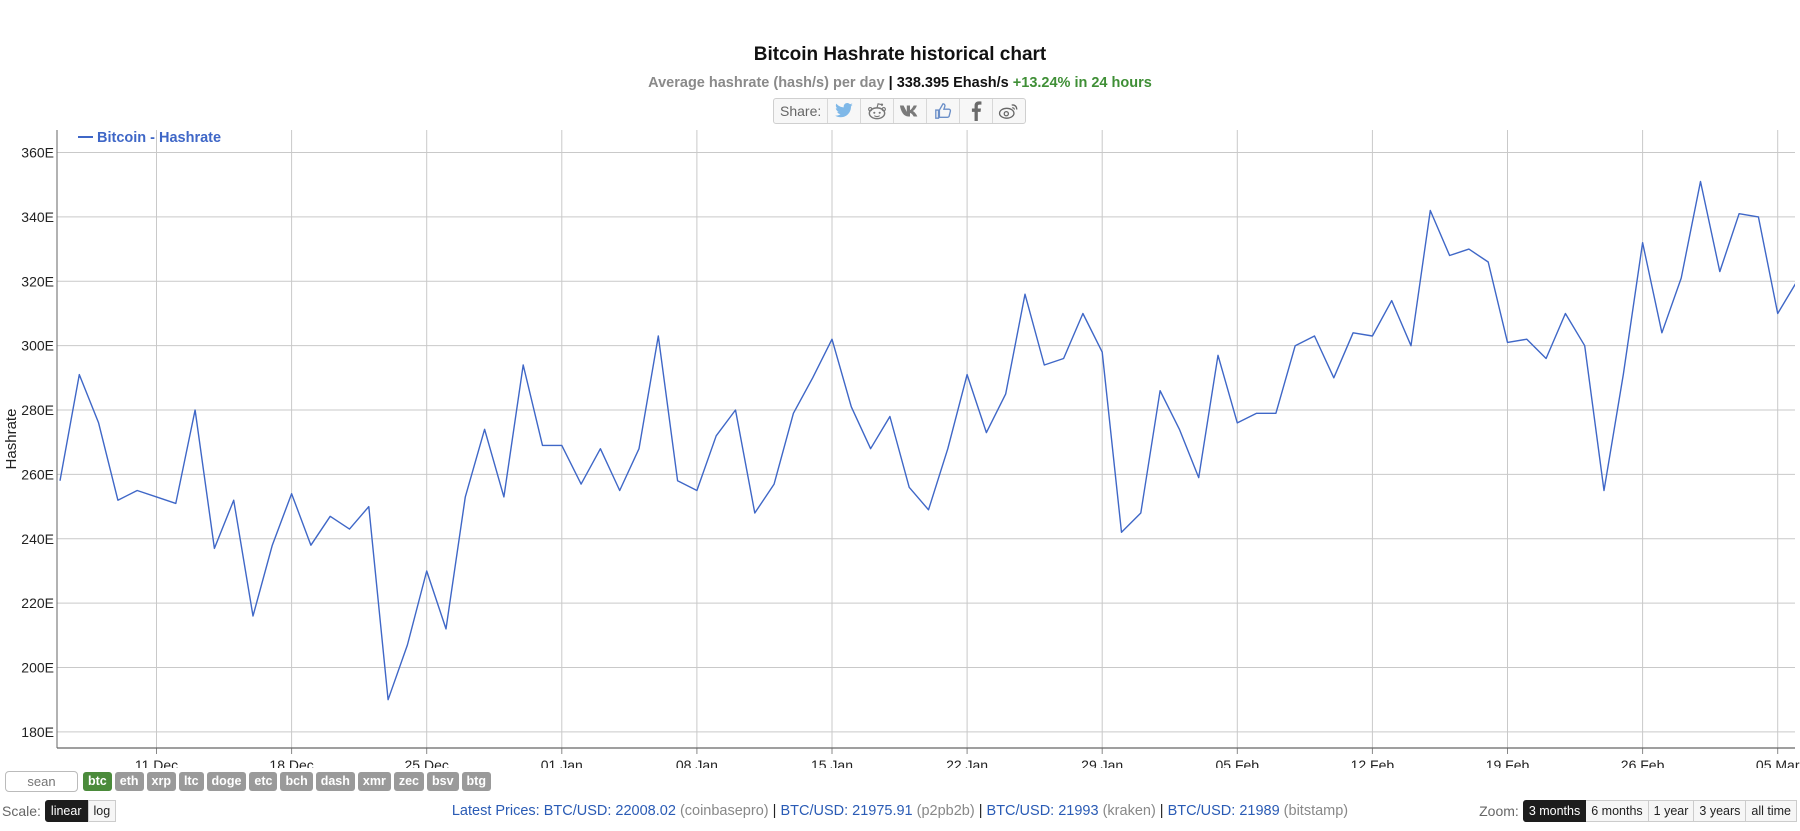 Image resolution: width=1800 pixels, height=831 pixels. What do you see at coordinates (1043, 811) in the screenshot?
I see `price-link-kraken: BTC/USD: 21993` at bounding box center [1043, 811].